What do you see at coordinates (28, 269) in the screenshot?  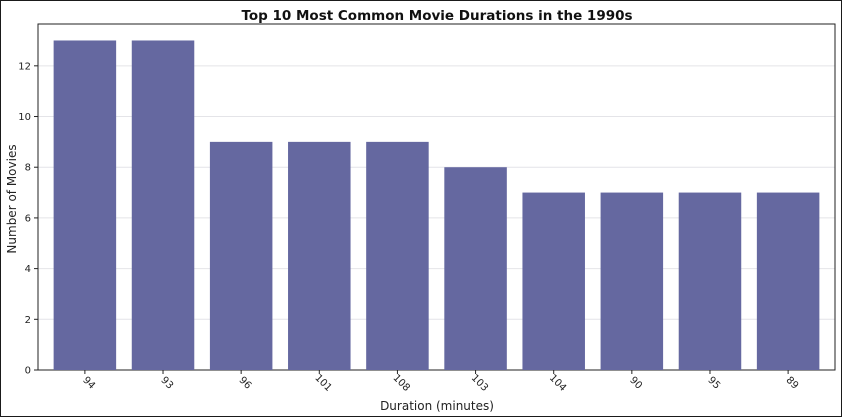 I see `y-tick-label: 4` at bounding box center [28, 269].